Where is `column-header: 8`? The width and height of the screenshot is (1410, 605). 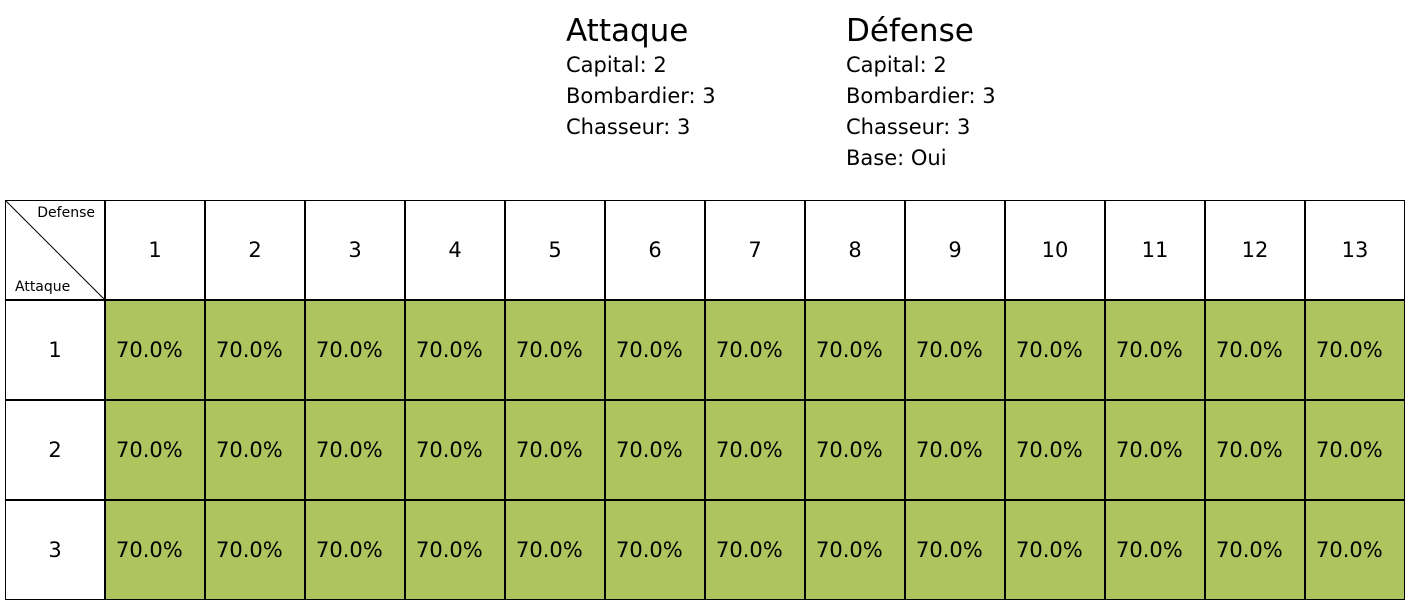 column-header: 8 is located at coordinates (855, 250).